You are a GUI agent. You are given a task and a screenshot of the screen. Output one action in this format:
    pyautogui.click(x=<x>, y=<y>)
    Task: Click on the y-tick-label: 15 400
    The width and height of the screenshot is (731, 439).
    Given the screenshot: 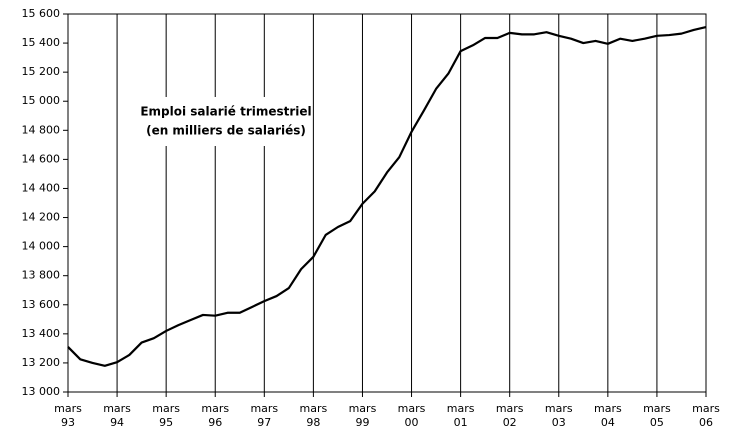 What is the action you would take?
    pyautogui.click(x=41, y=42)
    